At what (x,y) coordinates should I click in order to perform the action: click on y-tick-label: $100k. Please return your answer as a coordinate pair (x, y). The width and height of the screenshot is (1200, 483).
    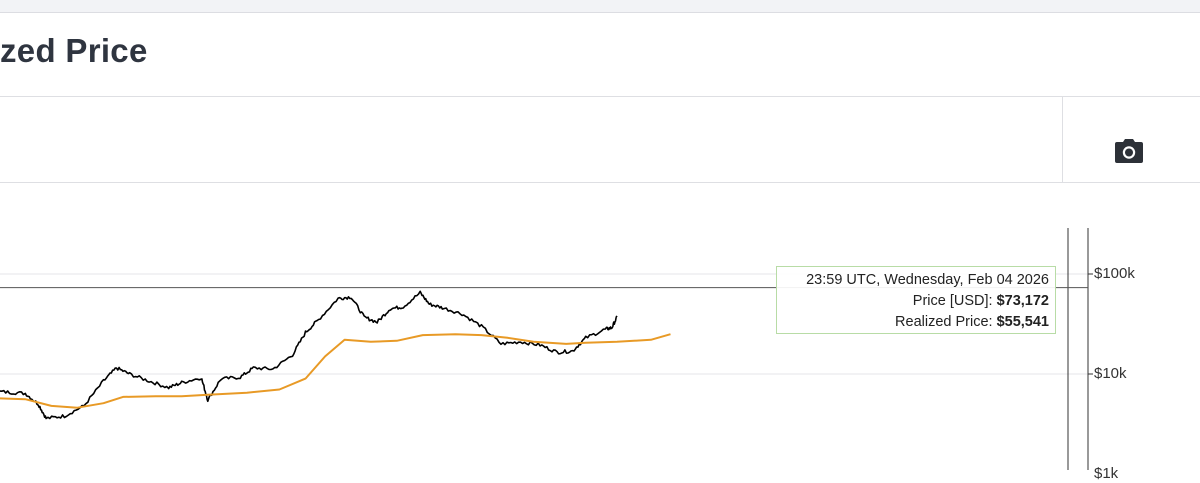
    Looking at the image, I should click on (1114, 273).